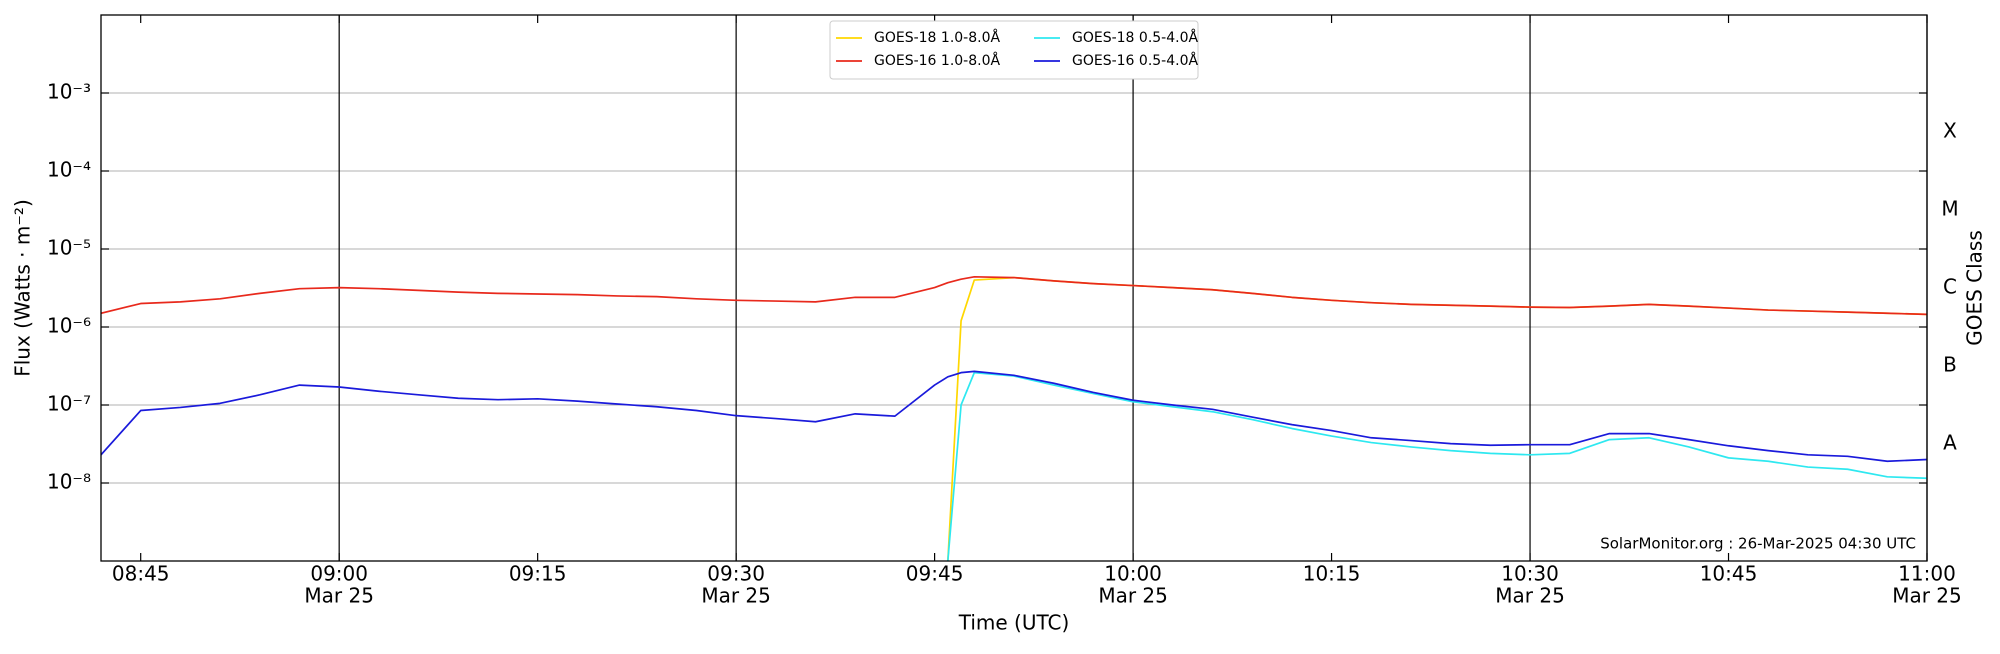 The height and width of the screenshot is (654, 2000). I want to click on legend-box, so click(1014, 50).